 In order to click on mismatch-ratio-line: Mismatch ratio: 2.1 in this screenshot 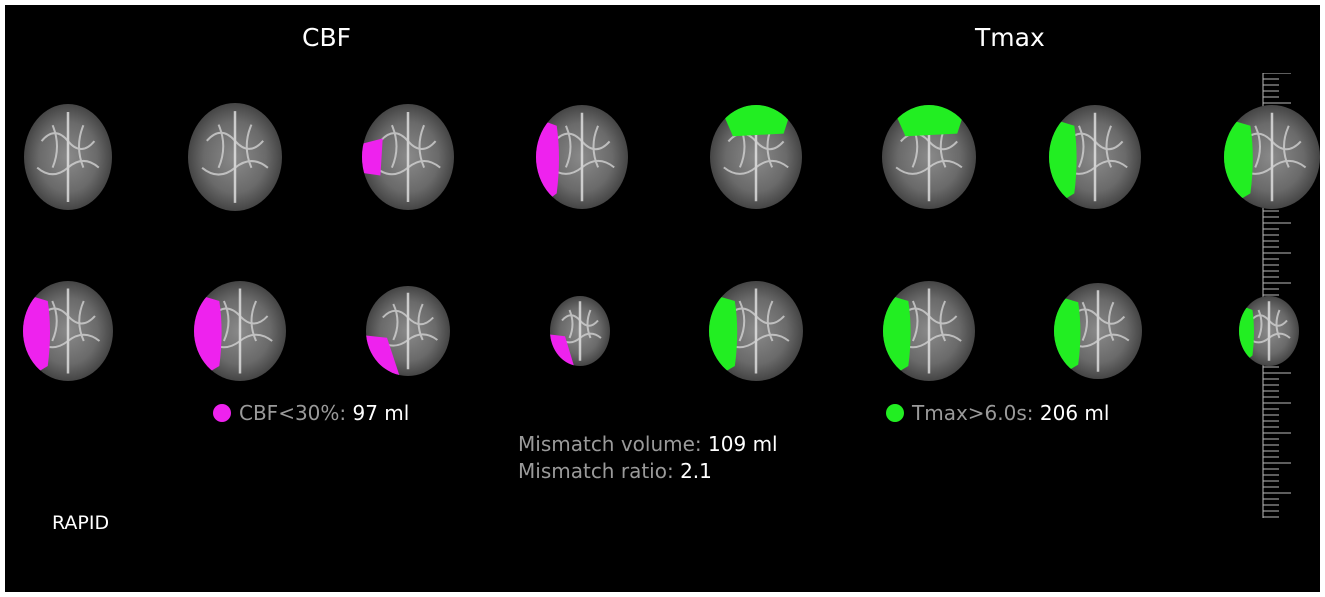, I will do `click(648, 471)`.